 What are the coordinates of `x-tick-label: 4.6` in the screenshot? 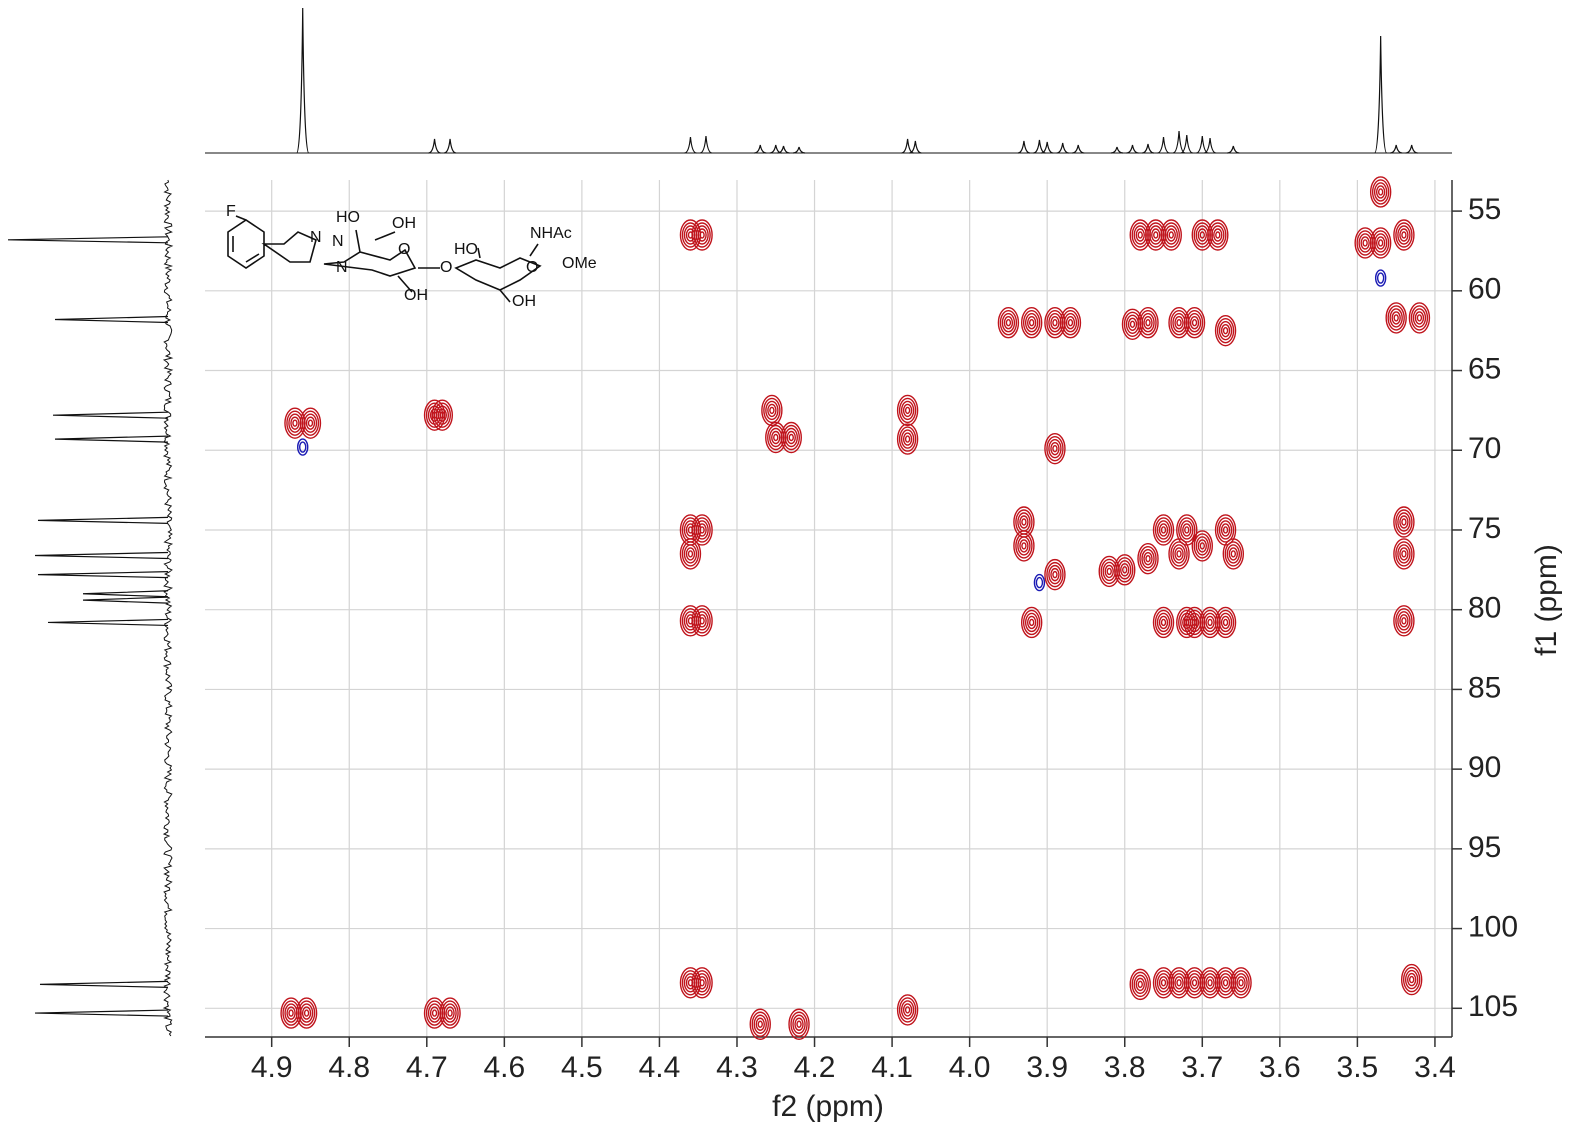 It's located at (504, 1067).